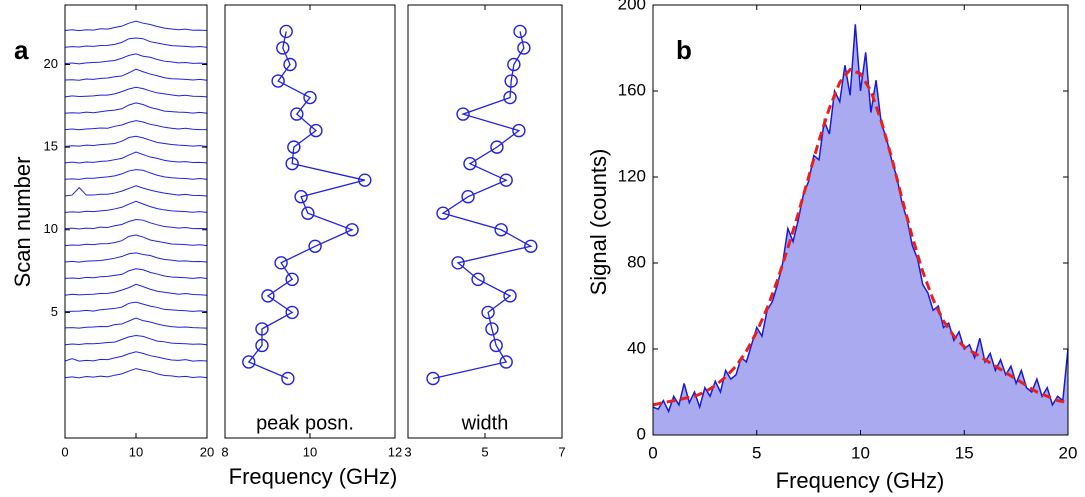  I want to click on y-tick-label: 40, so click(636, 347).